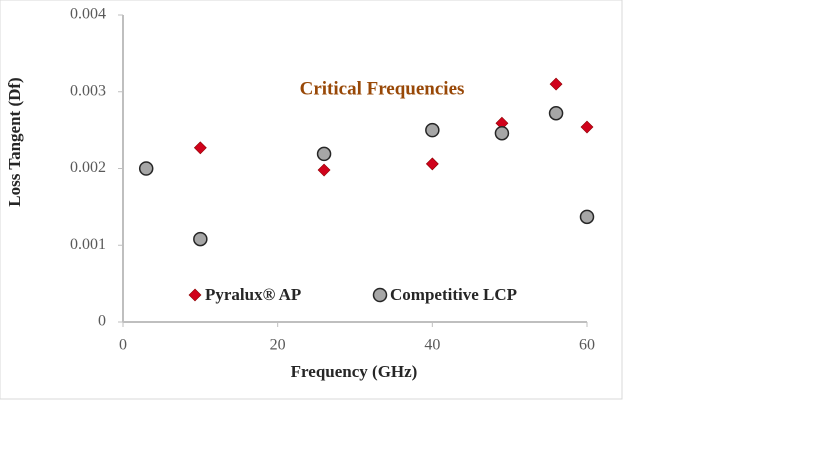 The image size is (819, 460). Describe the element at coordinates (102, 321) in the screenshot. I see `y-tick-label: 0` at that location.